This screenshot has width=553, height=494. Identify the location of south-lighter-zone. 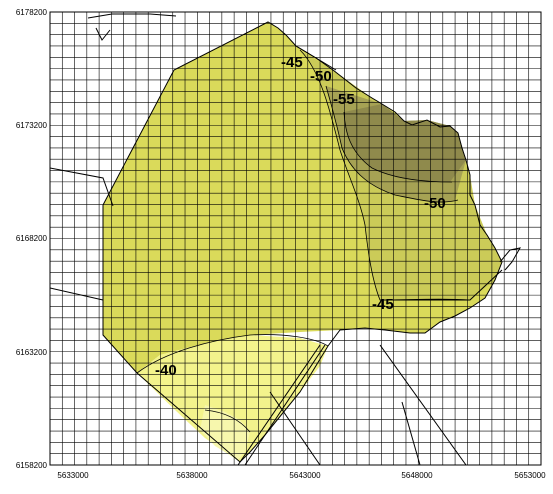
(225, 432).